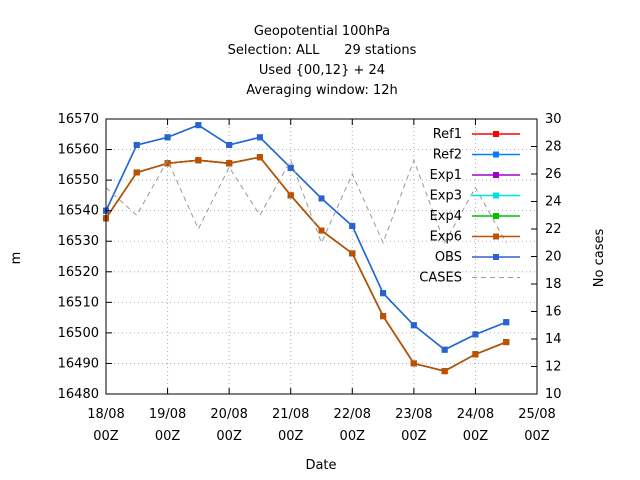  What do you see at coordinates (167, 414) in the screenshot?
I see `x-tick-label-date: 19/08` at bounding box center [167, 414].